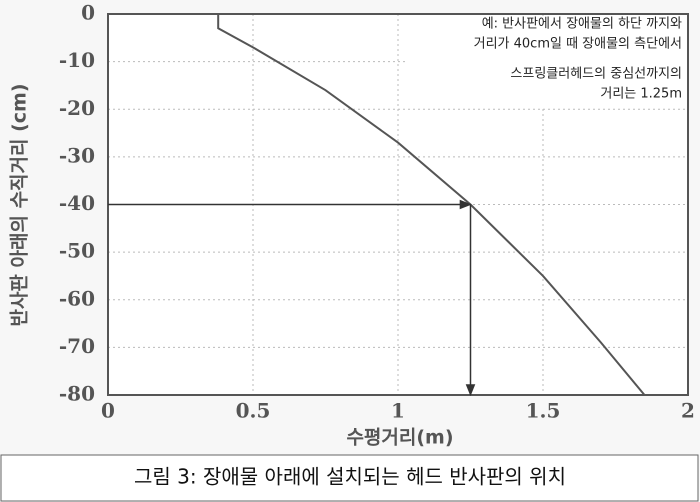  What do you see at coordinates (20, 204) in the screenshot?
I see `y-axis-label: 반사판 아래의 수직거리 (cm)` at bounding box center [20, 204].